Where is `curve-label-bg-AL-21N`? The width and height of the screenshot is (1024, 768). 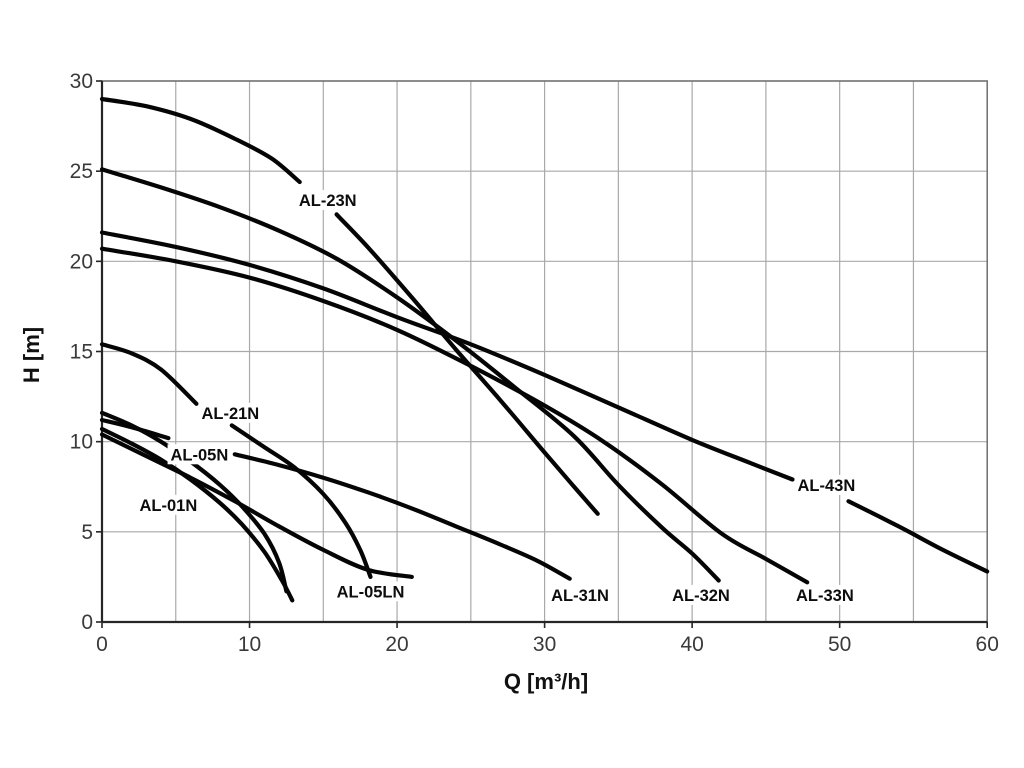 curve-label-bg-AL-21N is located at coordinates (230, 412).